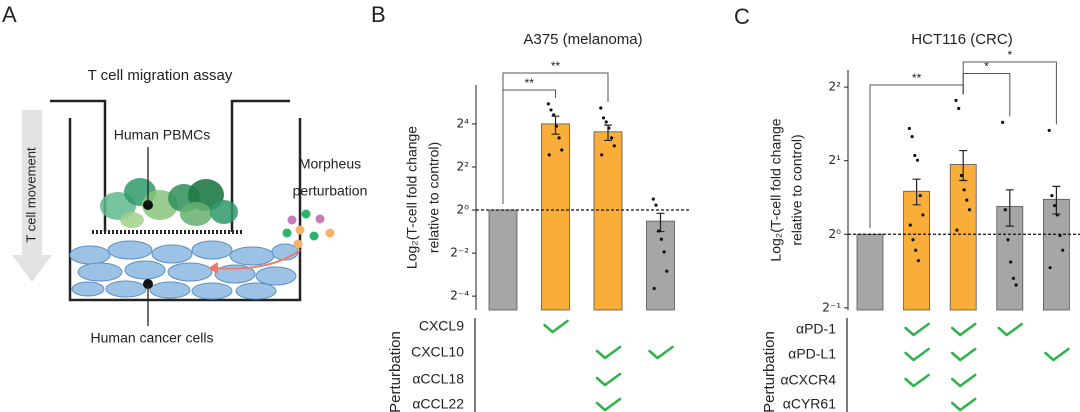  What do you see at coordinates (438, 379) in the screenshot?
I see `perturbation-name: αCCL18` at bounding box center [438, 379].